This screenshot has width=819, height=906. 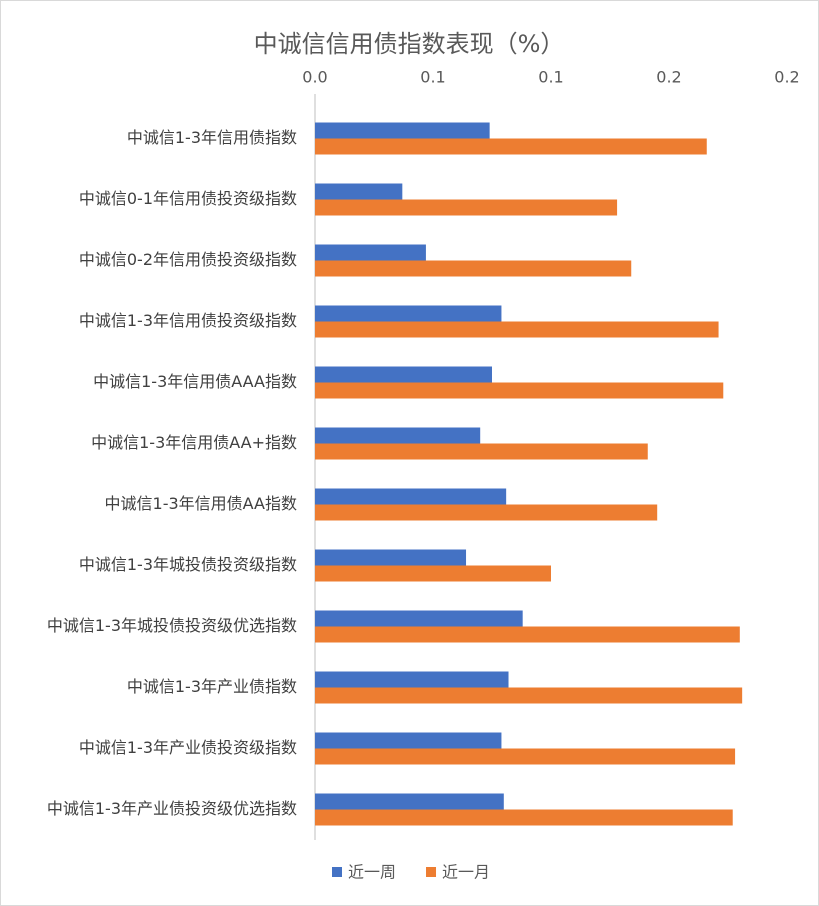 What do you see at coordinates (172, 625) in the screenshot?
I see `y-tick-label: 中诚信1-3年城投债投资级优选指数` at bounding box center [172, 625].